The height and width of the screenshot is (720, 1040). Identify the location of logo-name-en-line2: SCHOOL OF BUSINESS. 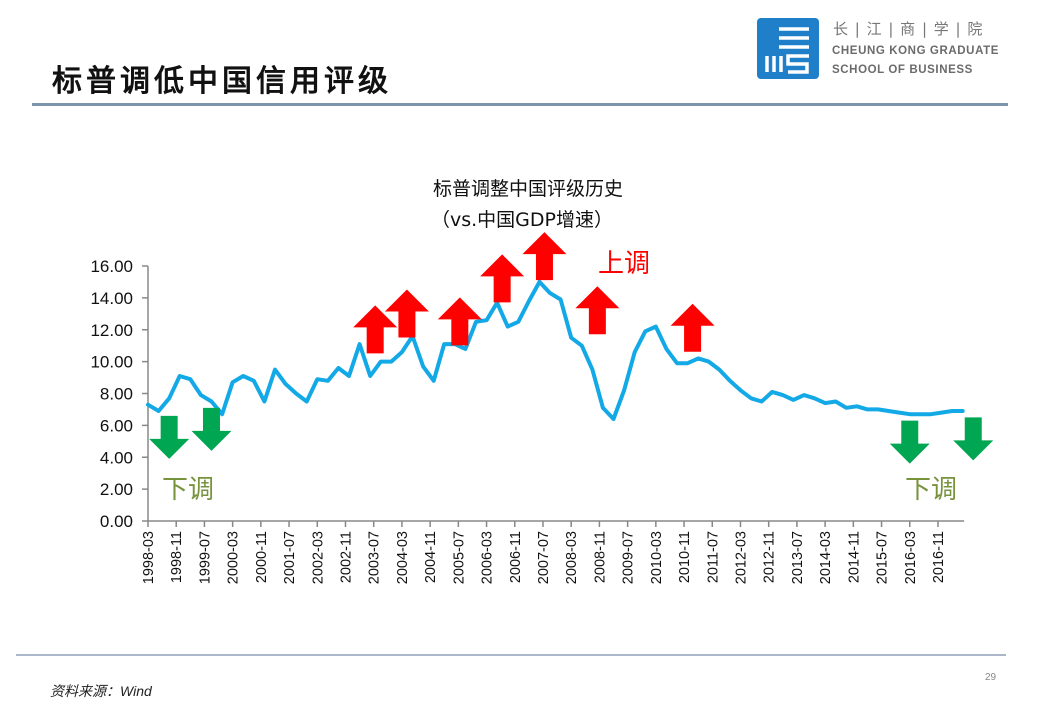
(902, 70).